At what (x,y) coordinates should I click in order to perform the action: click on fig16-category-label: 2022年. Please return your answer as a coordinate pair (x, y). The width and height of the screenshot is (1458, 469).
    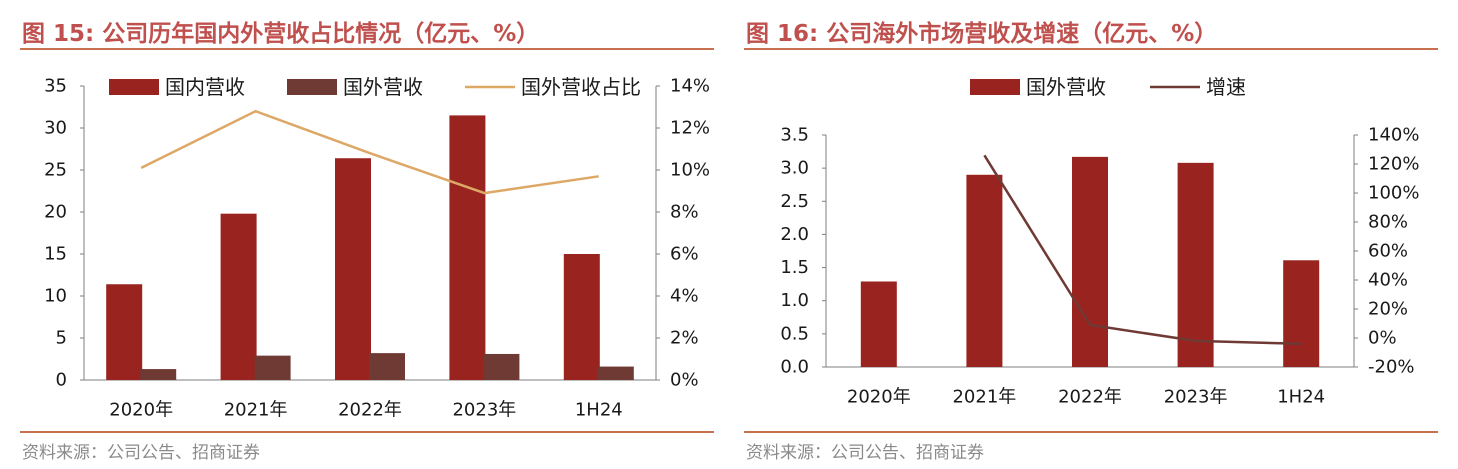
    Looking at the image, I should click on (1090, 397).